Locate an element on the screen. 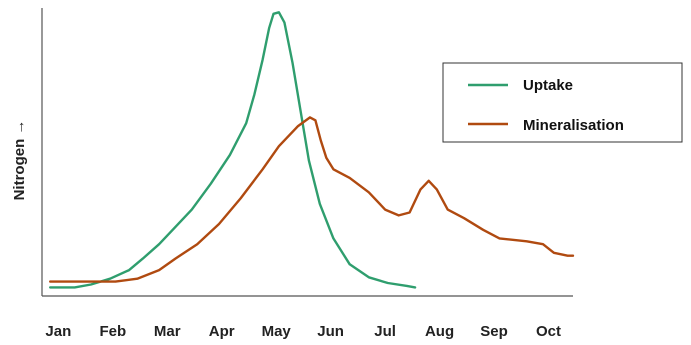  x-tick-label-jul: Jul is located at coordinates (385, 331).